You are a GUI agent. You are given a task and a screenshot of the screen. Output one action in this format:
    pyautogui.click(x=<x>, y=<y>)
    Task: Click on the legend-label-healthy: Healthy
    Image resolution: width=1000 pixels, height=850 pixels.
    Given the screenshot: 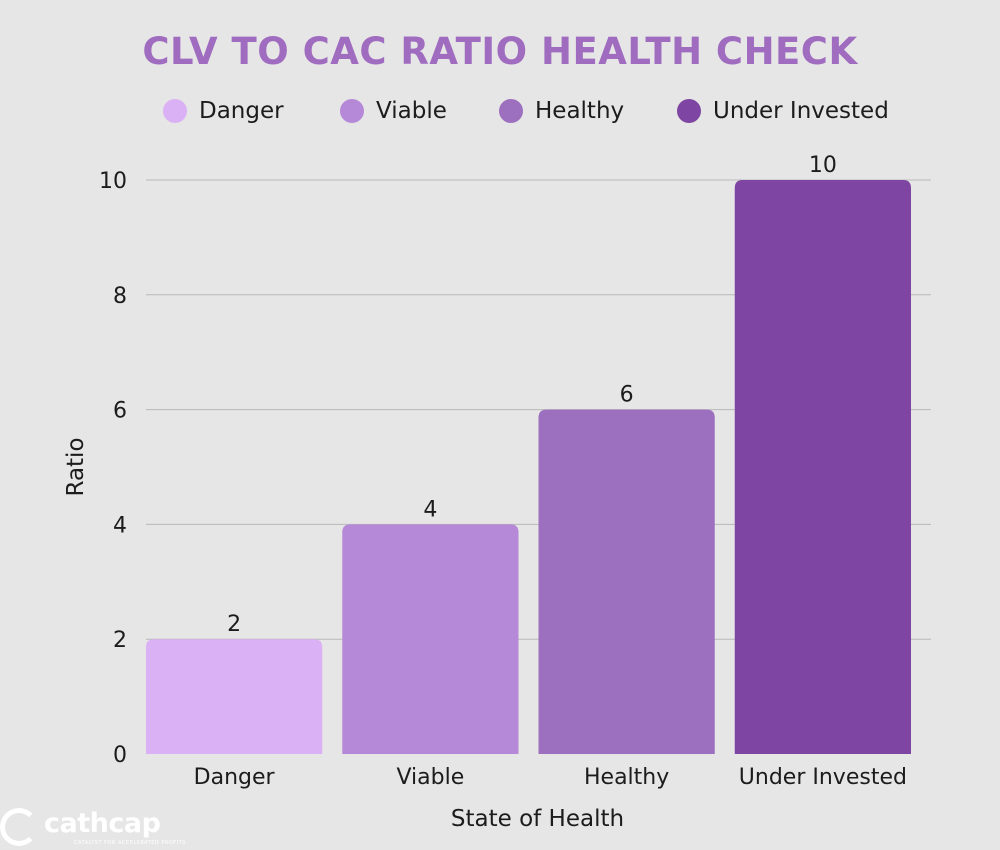 What is the action you would take?
    pyautogui.click(x=580, y=111)
    